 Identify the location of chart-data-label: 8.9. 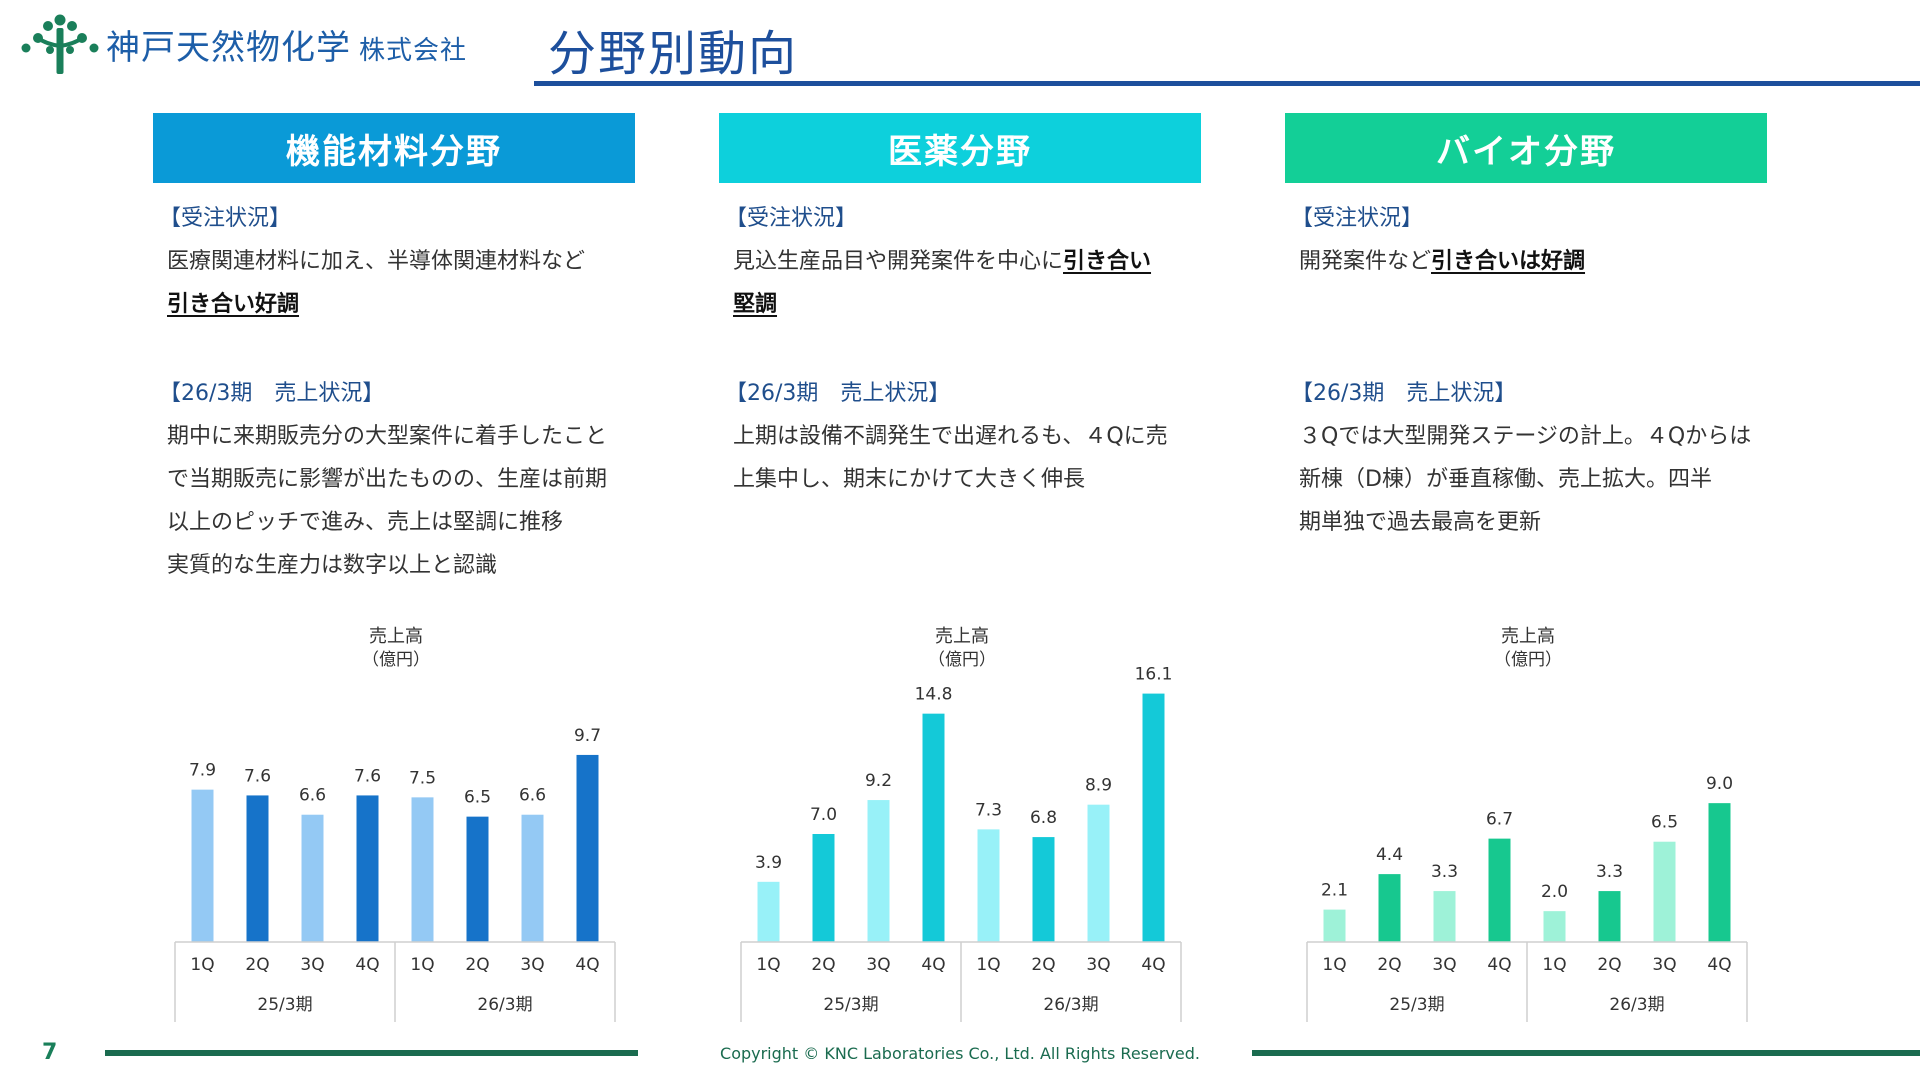
(1098, 786).